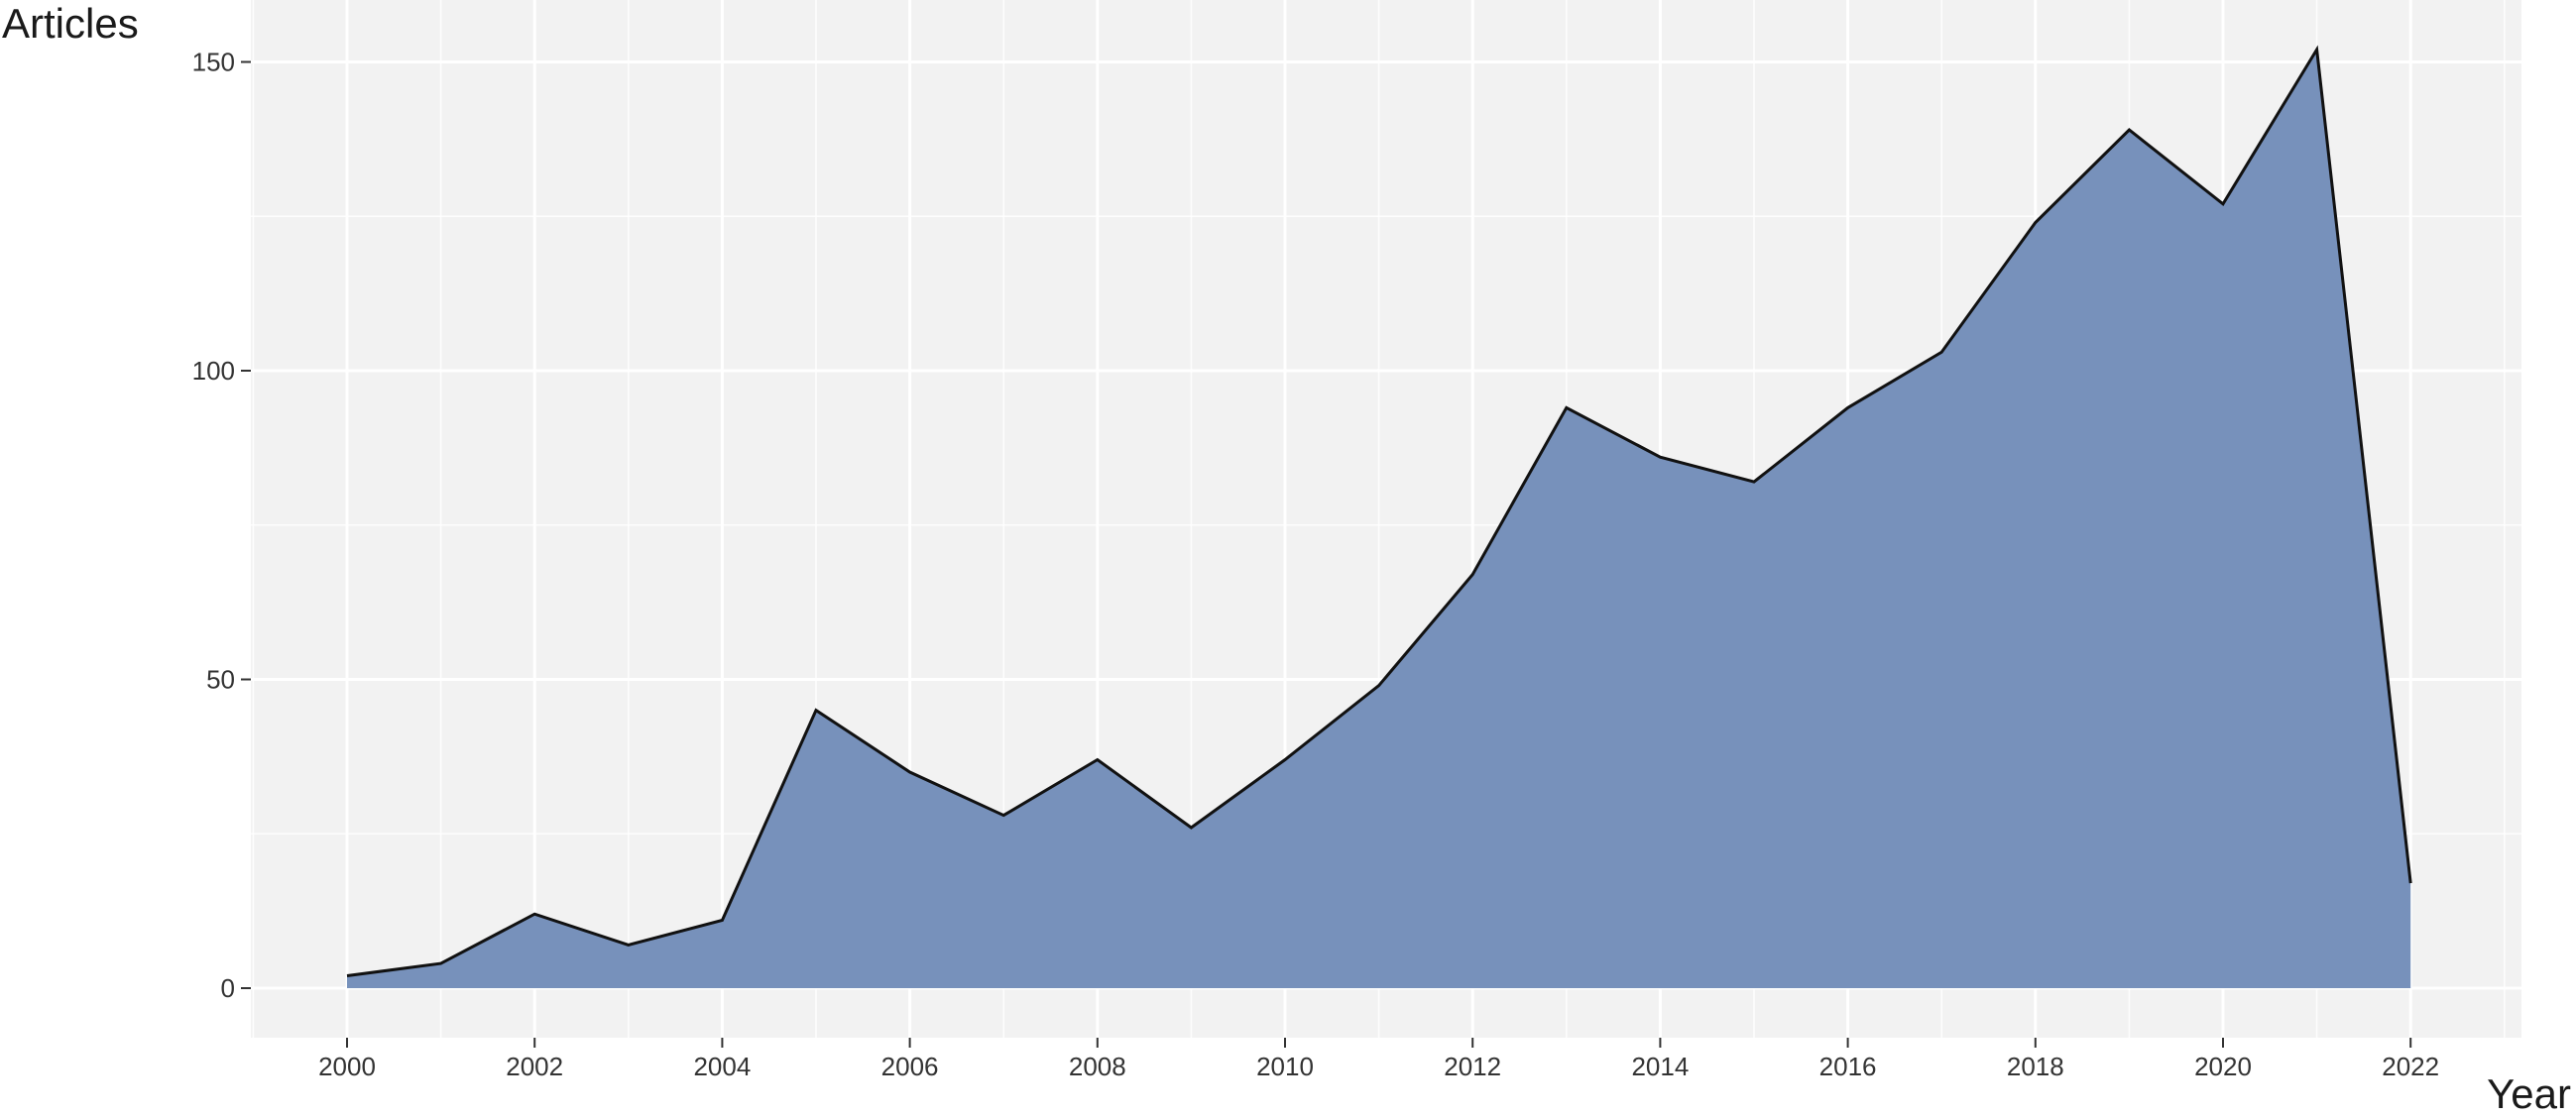  Describe the element at coordinates (2223, 1066) in the screenshot. I see `x-tick-label: 2020` at that location.